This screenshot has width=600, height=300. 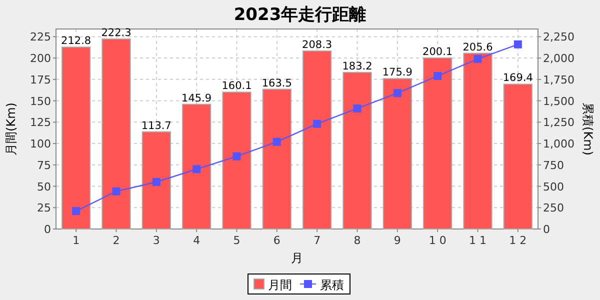 What do you see at coordinates (558, 37) in the screenshot?
I see `y2-tick-label: 2,250` at bounding box center [558, 37].